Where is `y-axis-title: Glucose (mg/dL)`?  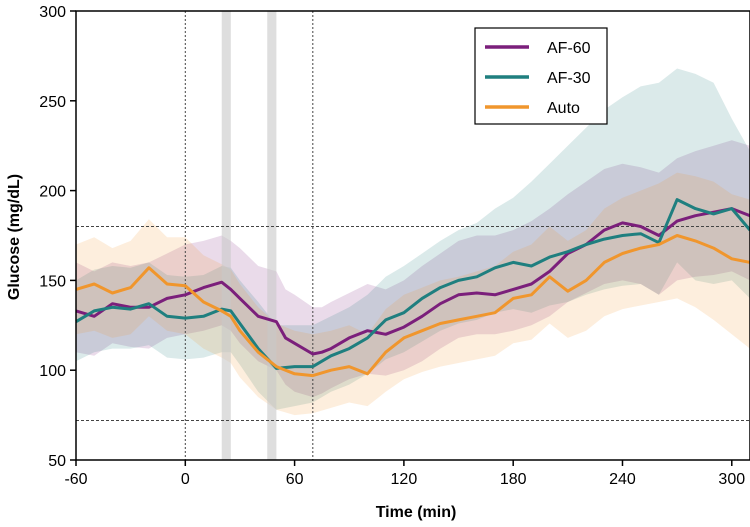 y-axis-title: Glucose (mg/dL) is located at coordinates (14, 237).